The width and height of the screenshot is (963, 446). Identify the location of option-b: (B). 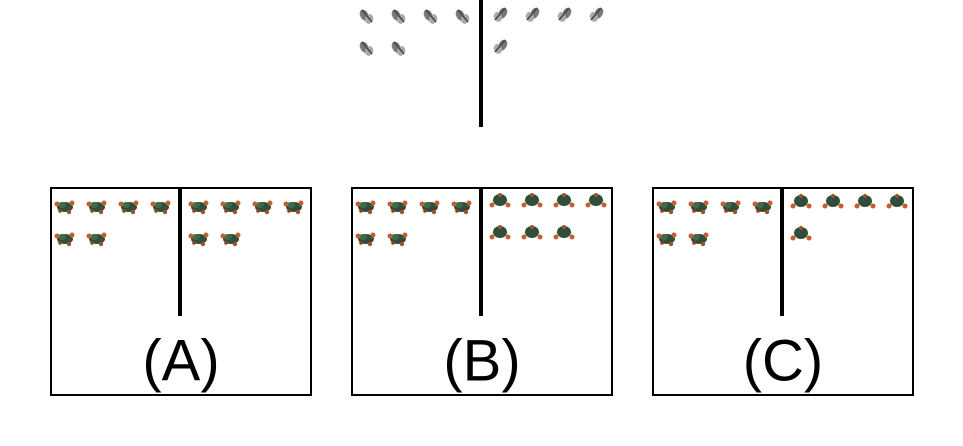
(482, 291).